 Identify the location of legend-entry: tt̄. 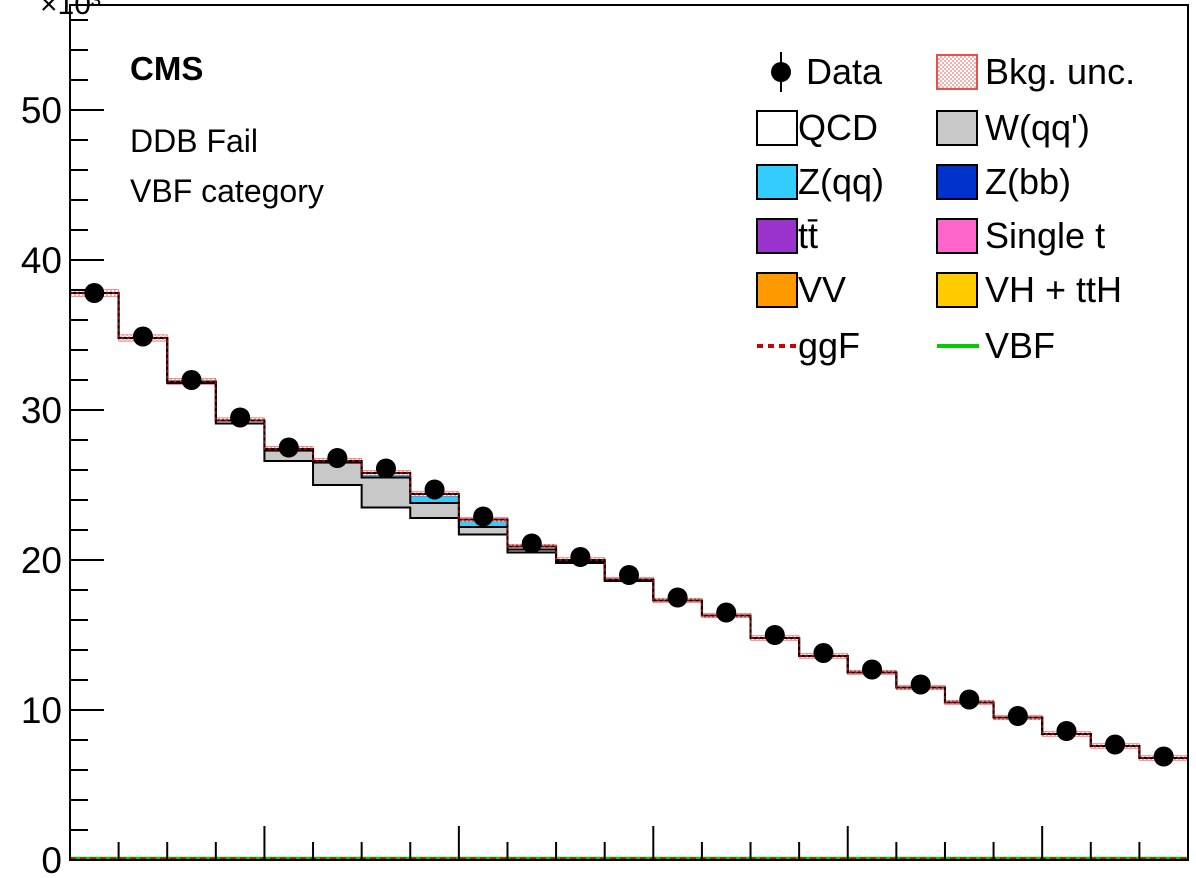
(787, 235).